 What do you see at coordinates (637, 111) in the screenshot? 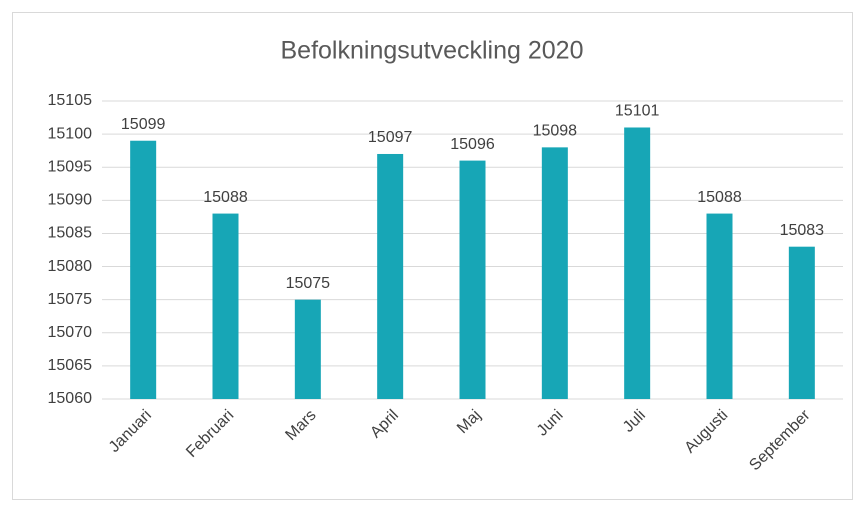
I see `data-label: 15101` at bounding box center [637, 111].